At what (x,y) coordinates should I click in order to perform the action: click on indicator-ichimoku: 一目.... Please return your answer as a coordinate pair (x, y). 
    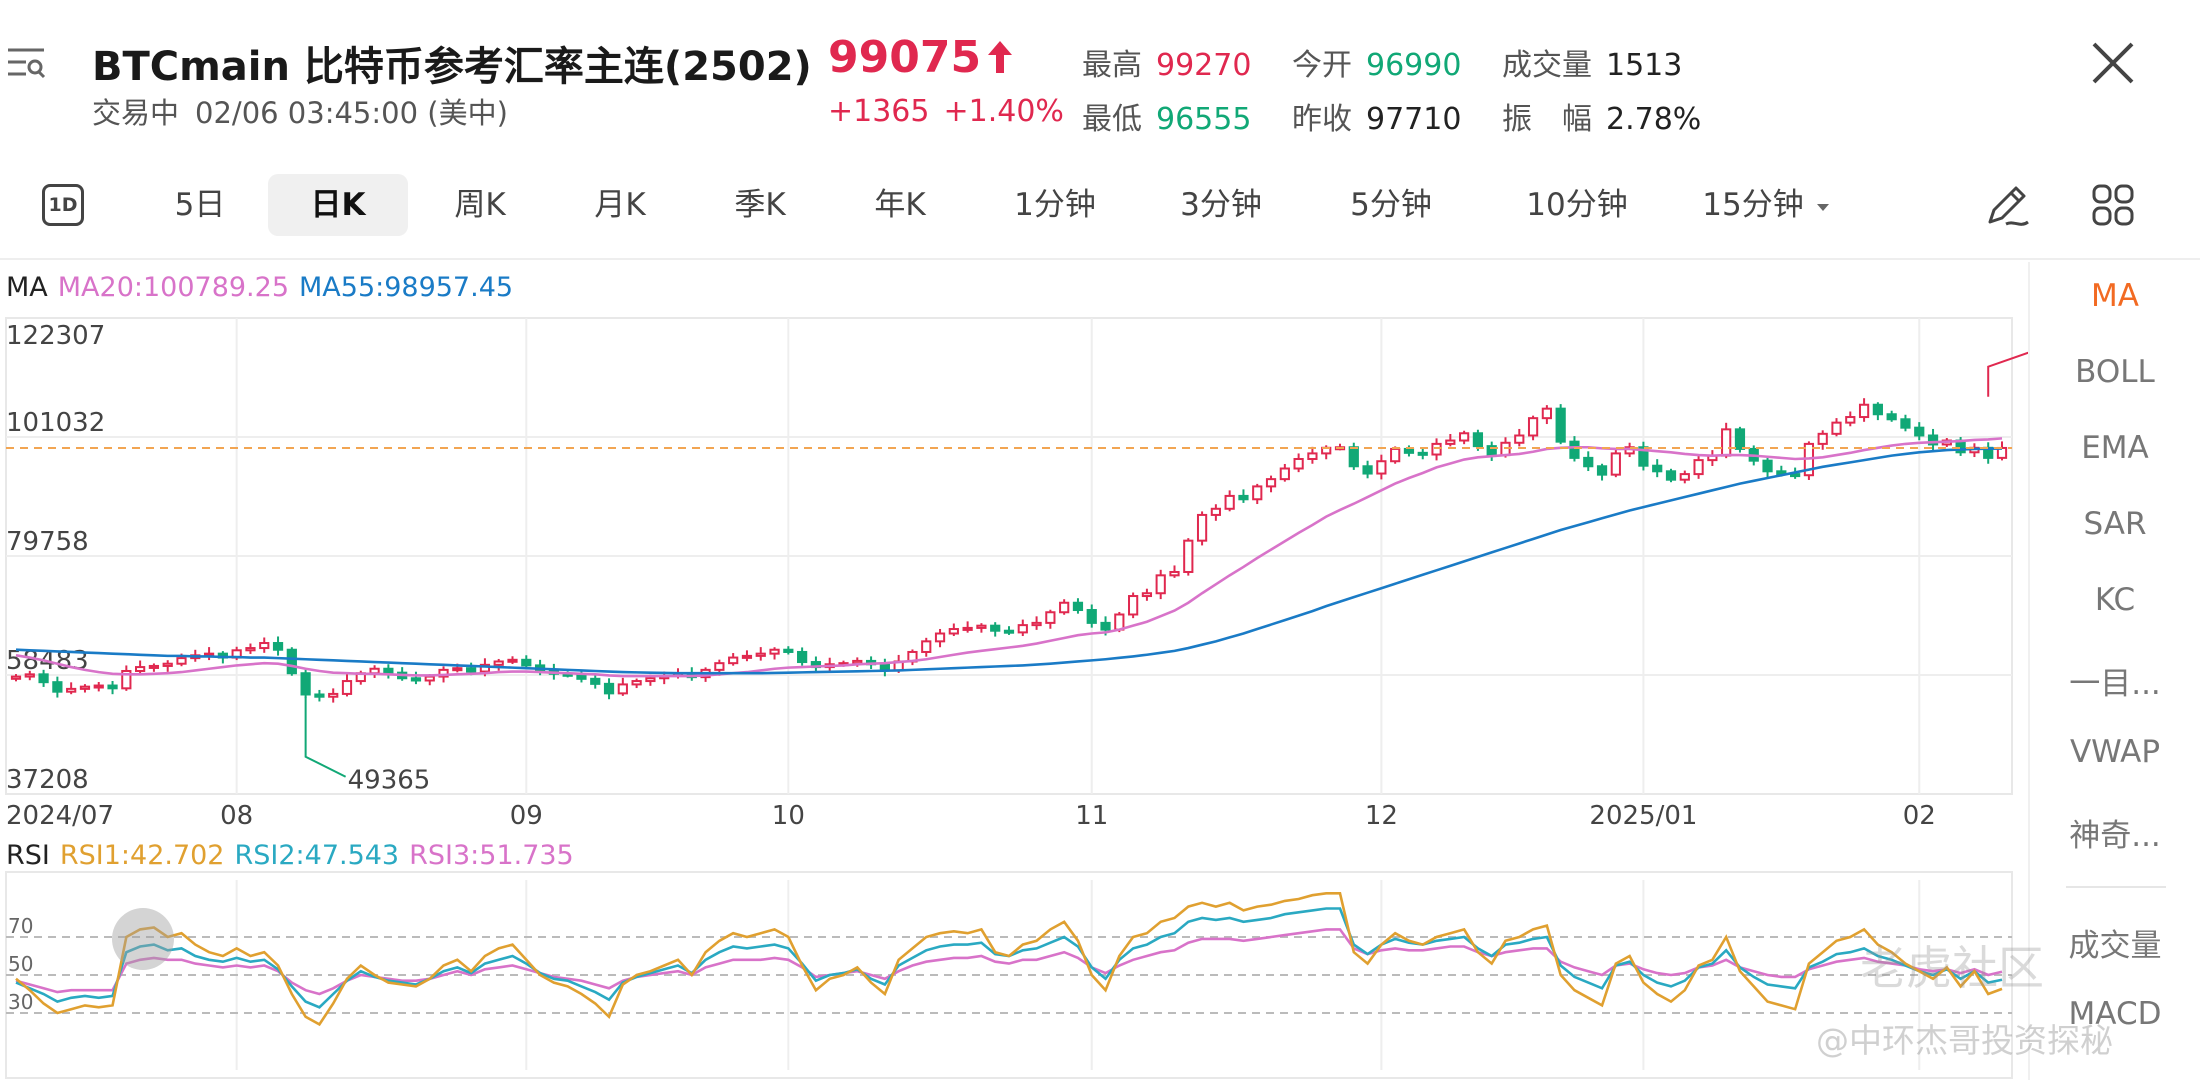
    Looking at the image, I should click on (2115, 684).